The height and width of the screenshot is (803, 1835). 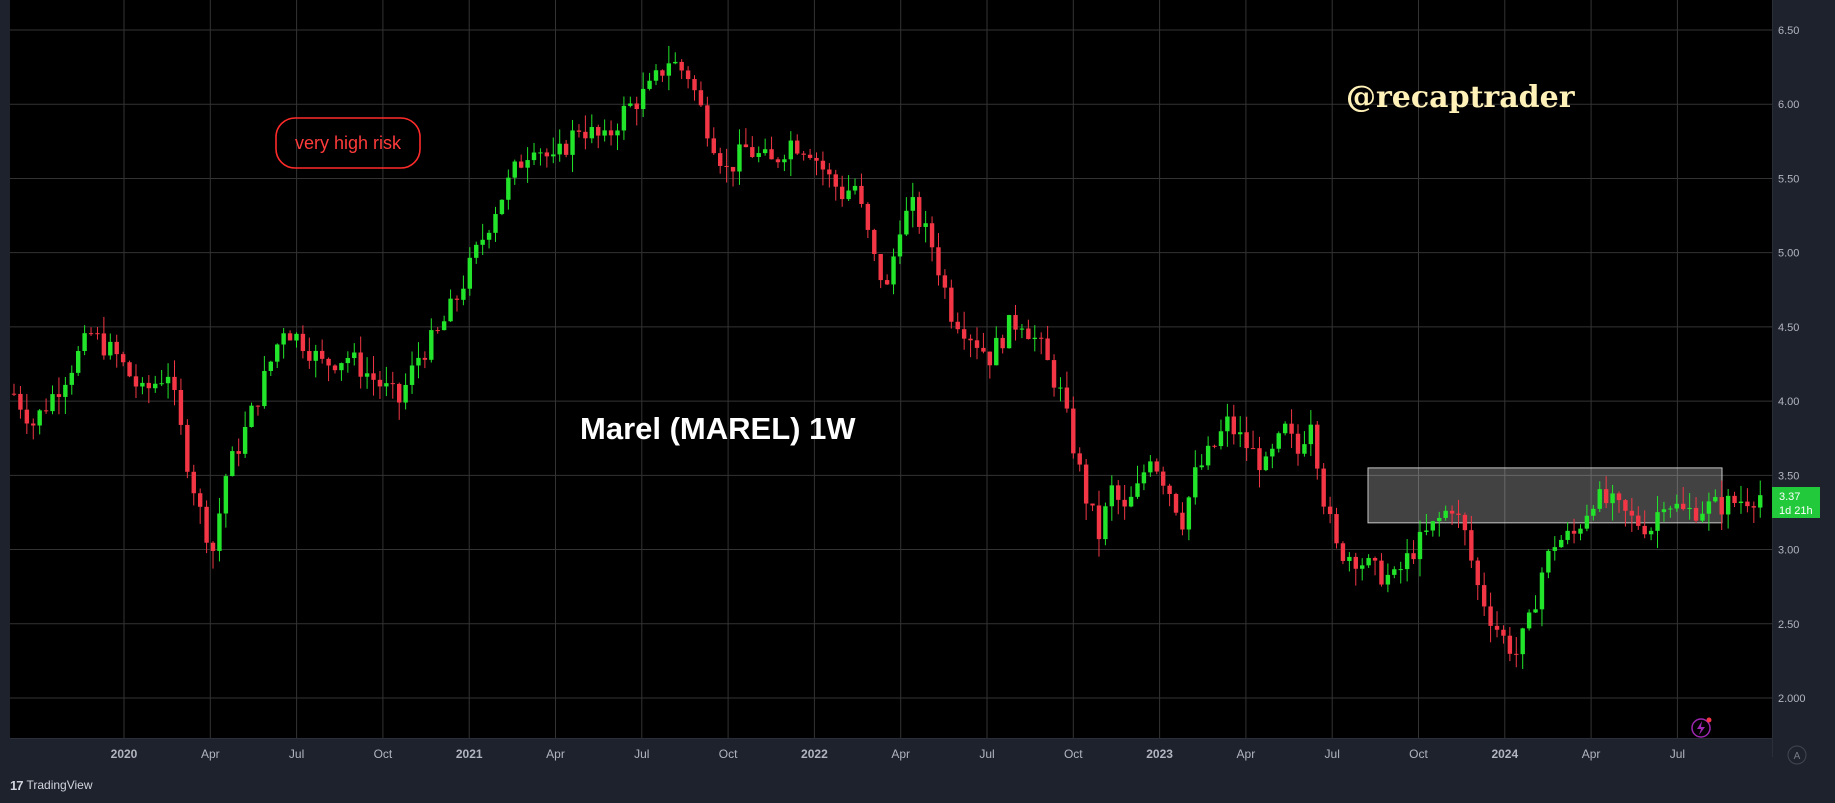 What do you see at coordinates (1796, 511) in the screenshot?
I see `bar-countdown: 1d 21h` at bounding box center [1796, 511].